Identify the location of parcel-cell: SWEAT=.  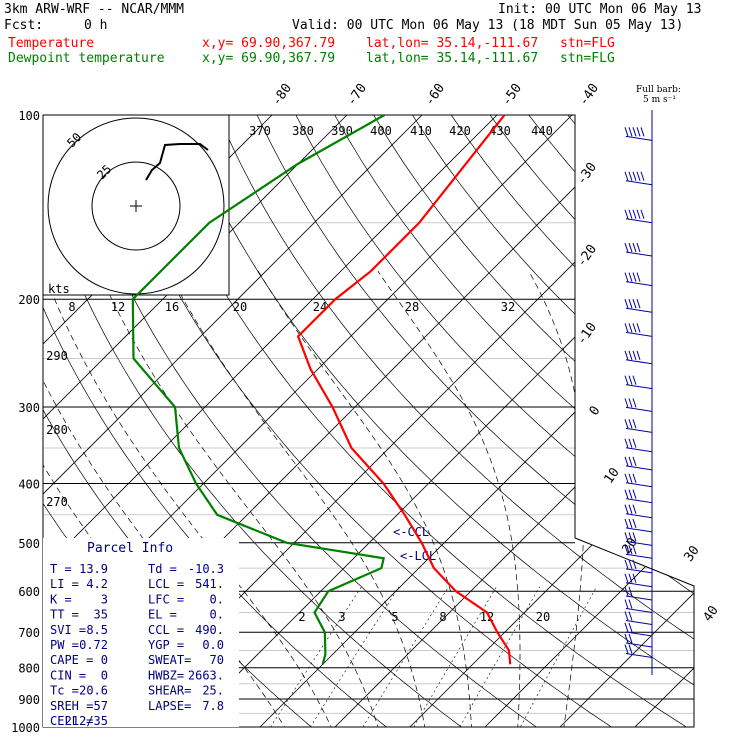
(169, 660).